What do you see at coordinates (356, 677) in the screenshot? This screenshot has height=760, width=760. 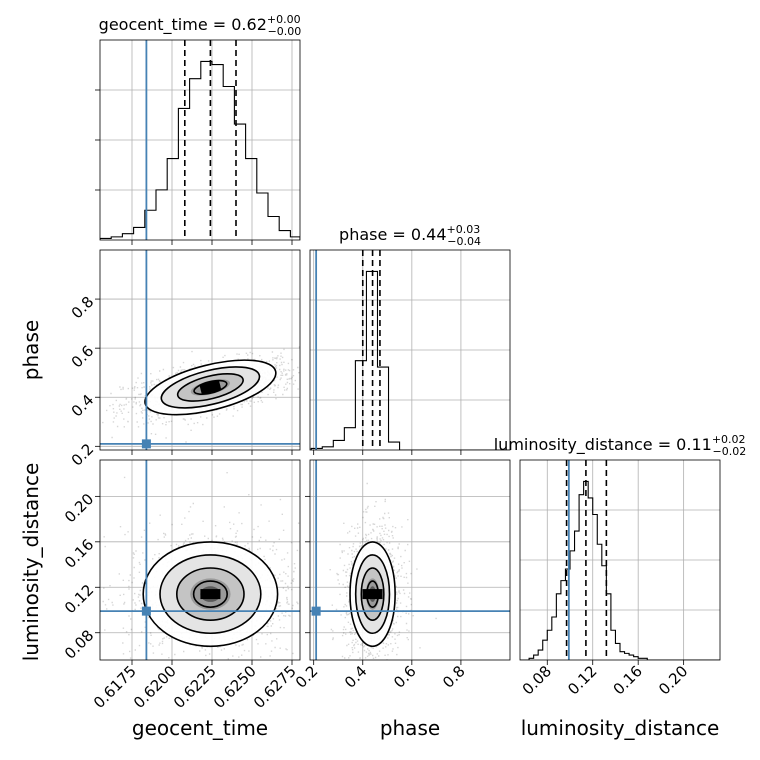 I see `x-tick-label: 0.4` at bounding box center [356, 677].